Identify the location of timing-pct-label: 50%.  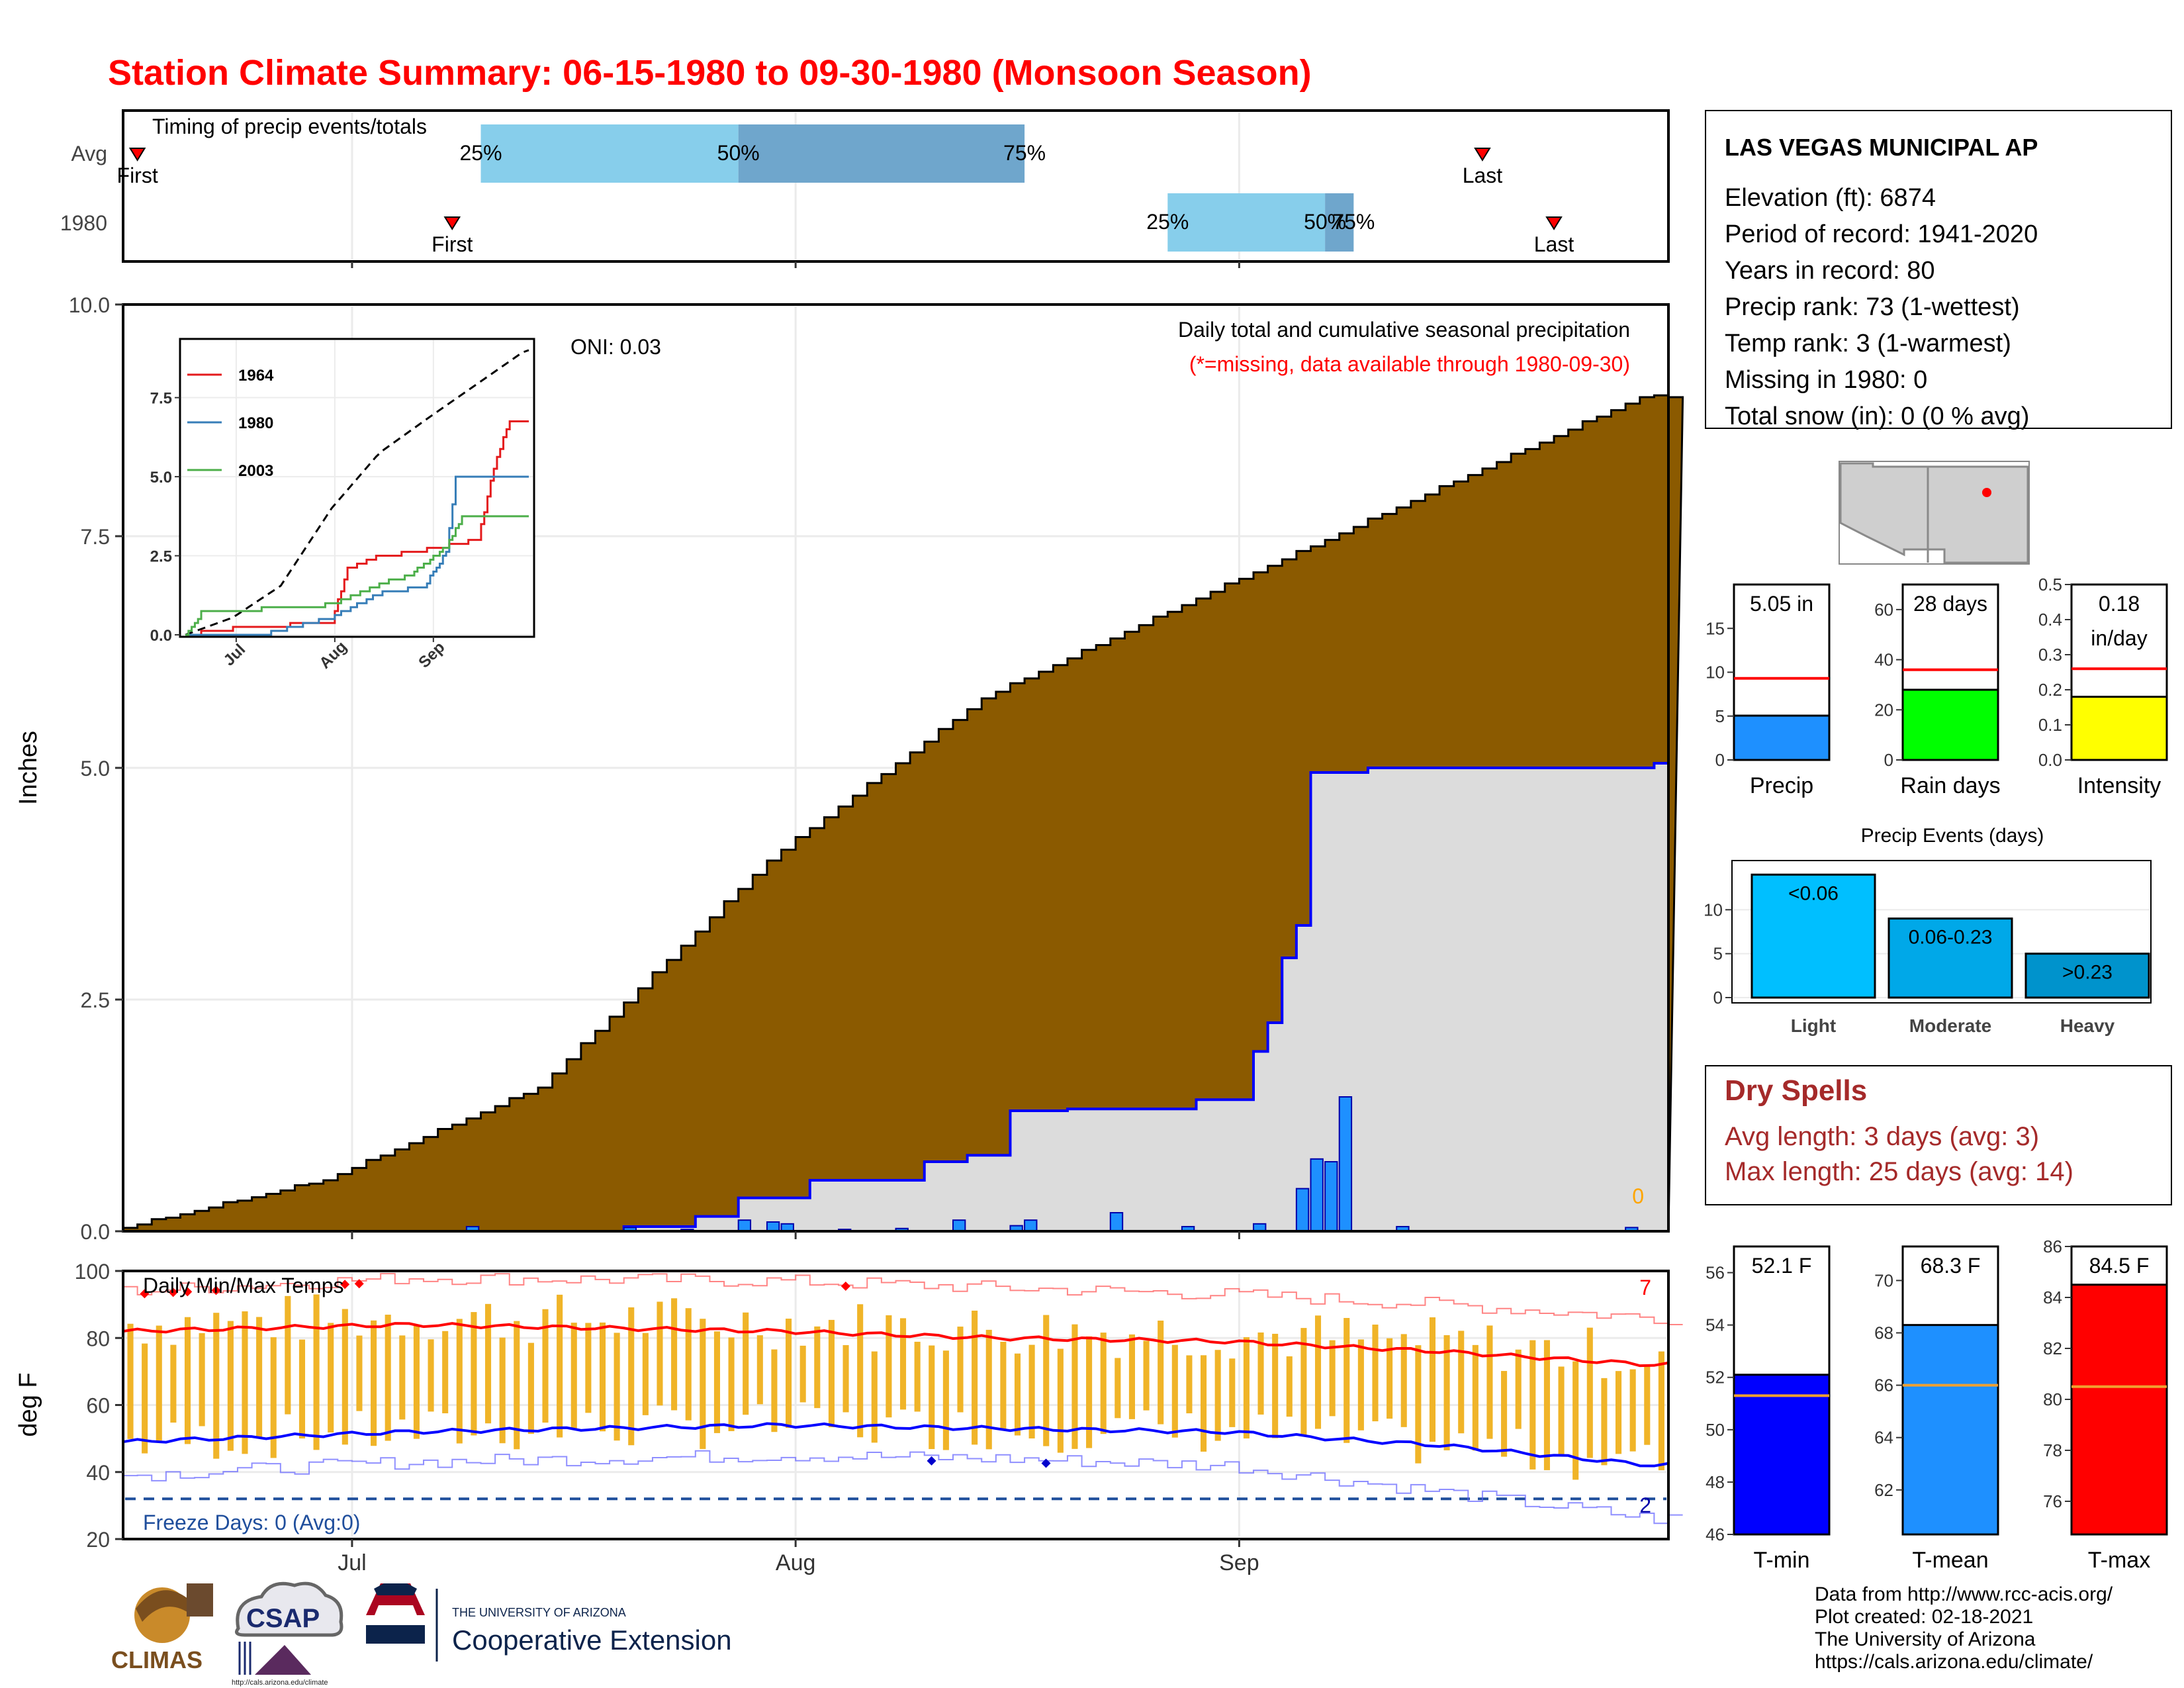
(738, 153).